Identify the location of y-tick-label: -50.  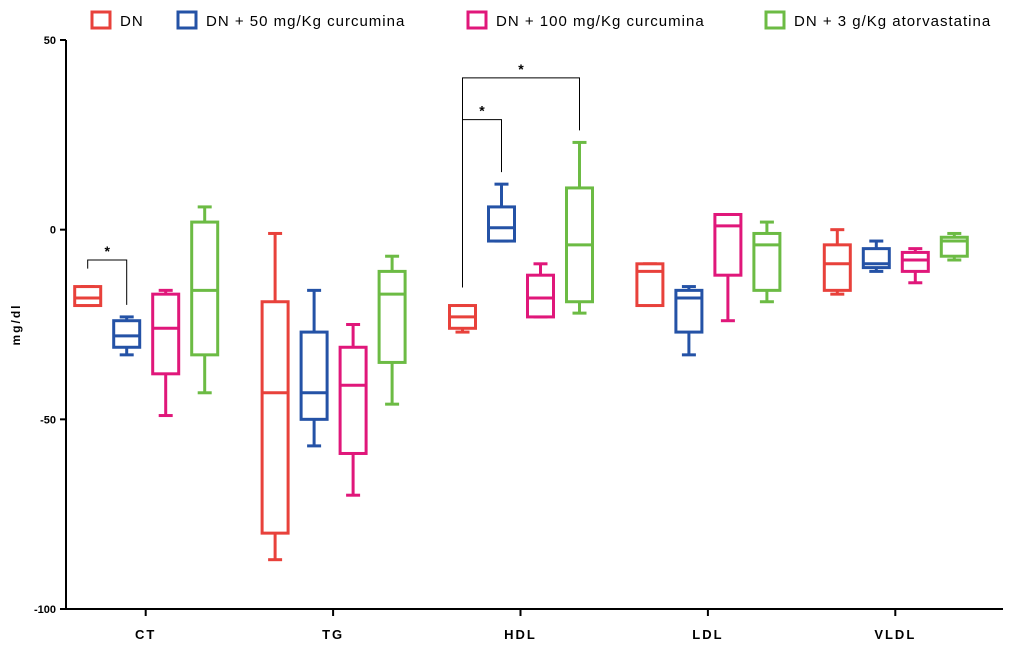
(48, 420).